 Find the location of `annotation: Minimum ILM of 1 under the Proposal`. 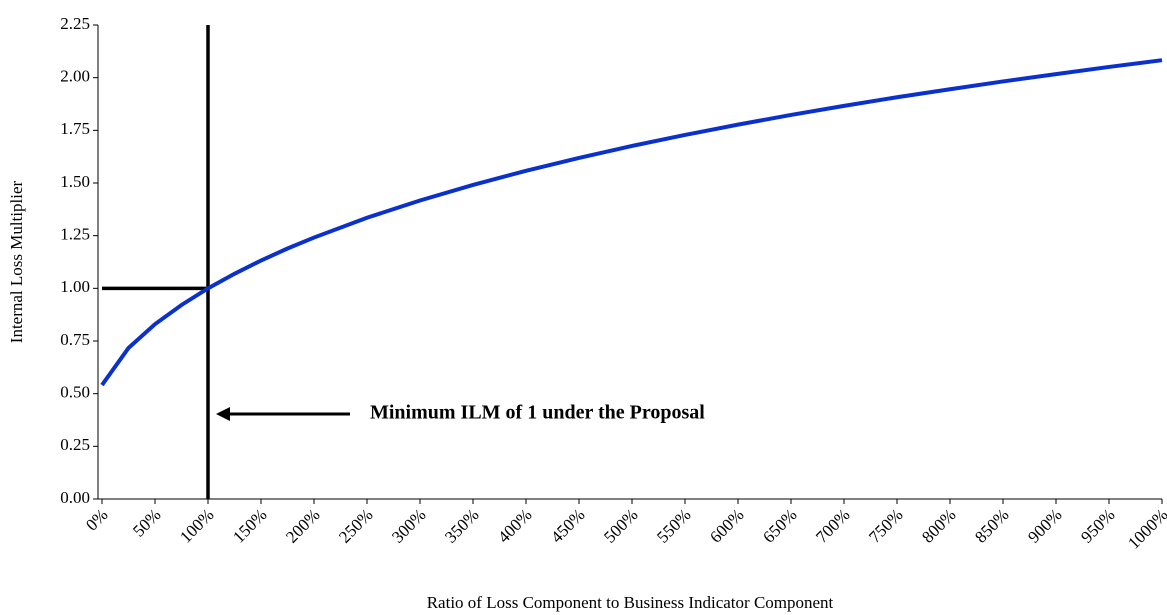

annotation: Minimum ILM of 1 under the Proposal is located at coordinates (537, 413).